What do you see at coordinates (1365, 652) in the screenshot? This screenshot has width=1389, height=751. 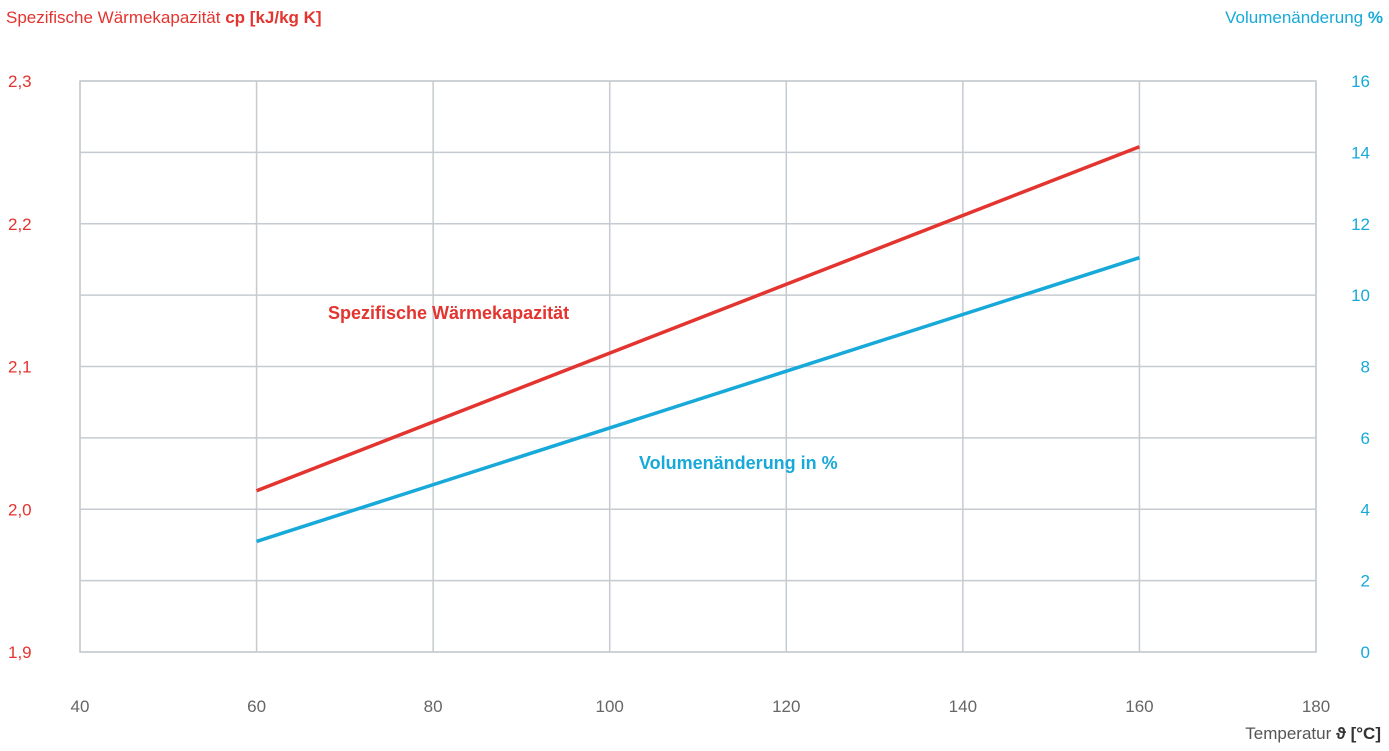 I see `y-right-tick-label: 0` at bounding box center [1365, 652].